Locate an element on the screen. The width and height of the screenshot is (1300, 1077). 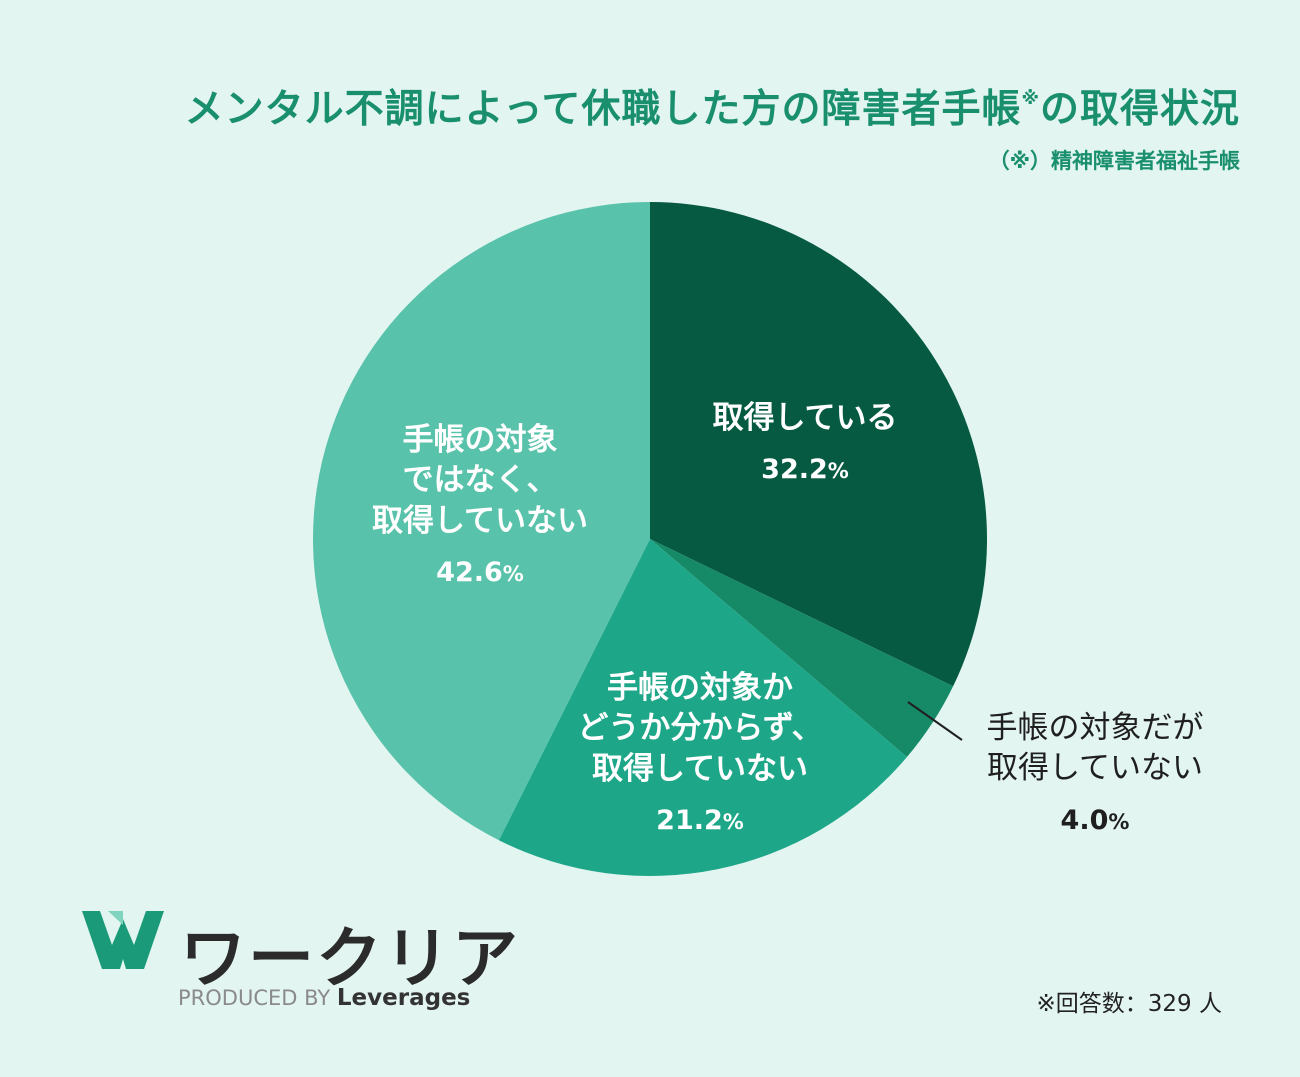
leader-line is located at coordinates (935, 721).